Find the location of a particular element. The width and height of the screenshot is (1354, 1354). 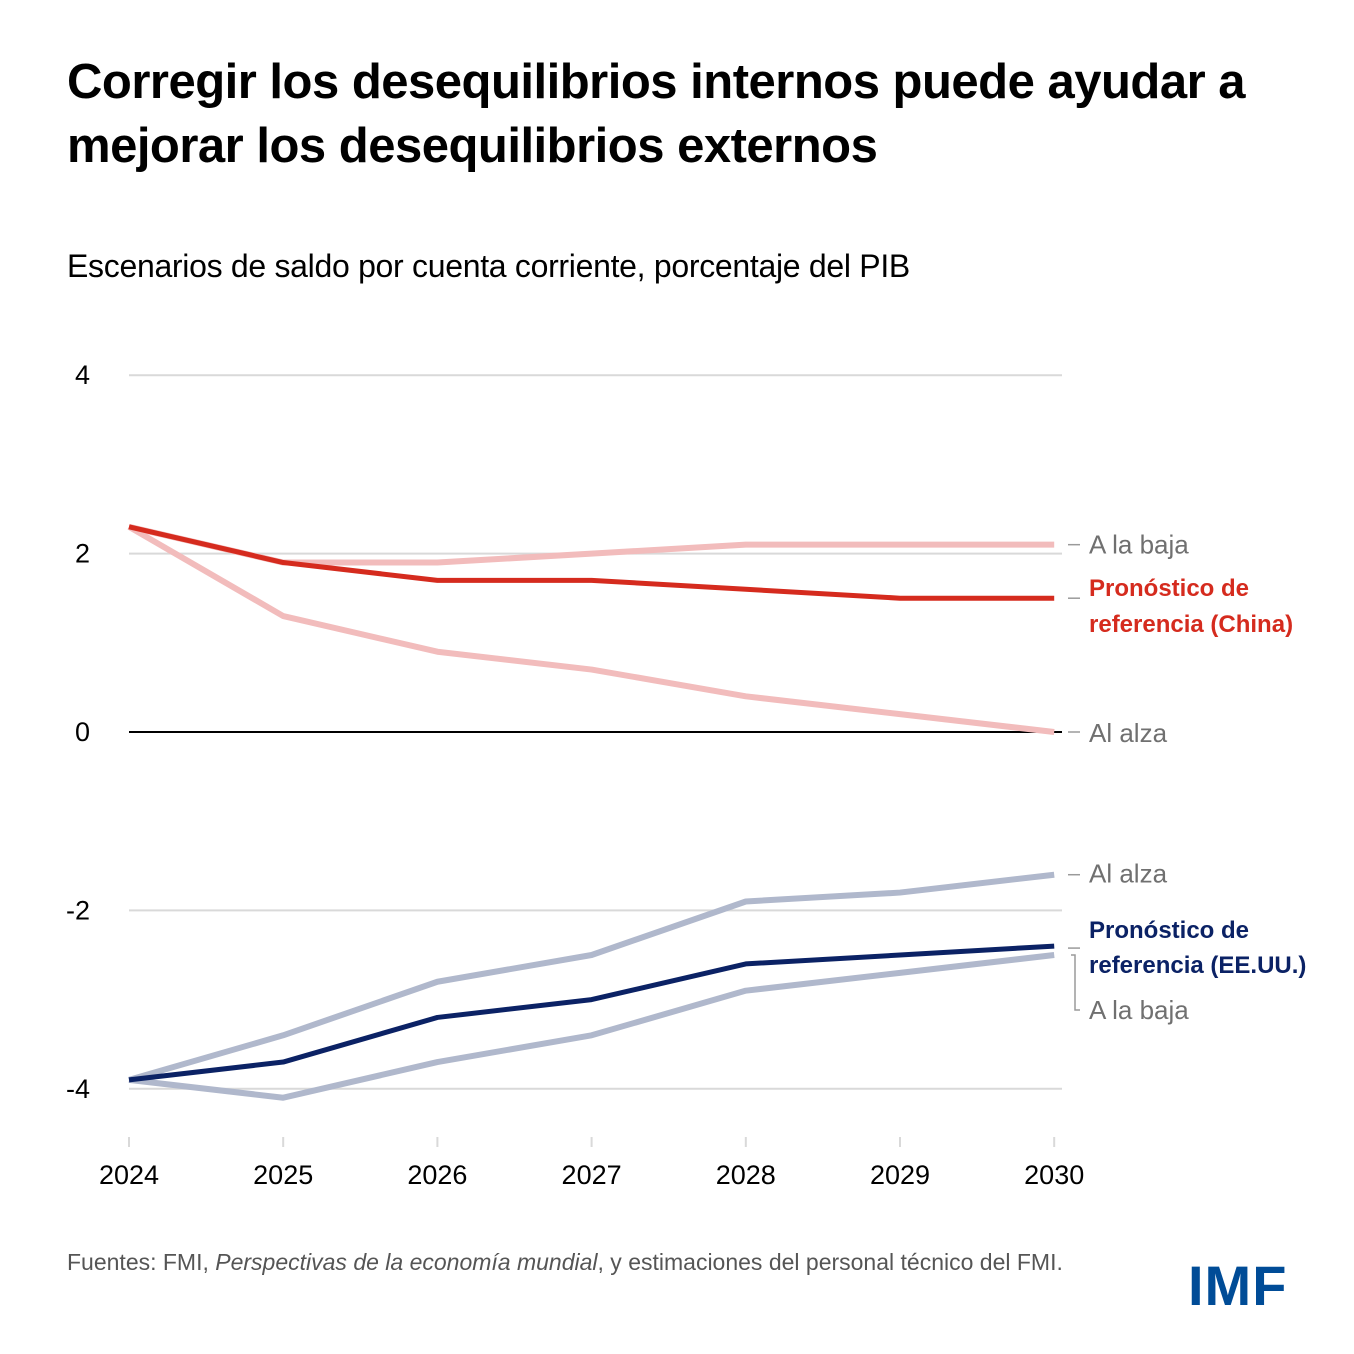

label-china-downside: A la baja is located at coordinates (1139, 545).